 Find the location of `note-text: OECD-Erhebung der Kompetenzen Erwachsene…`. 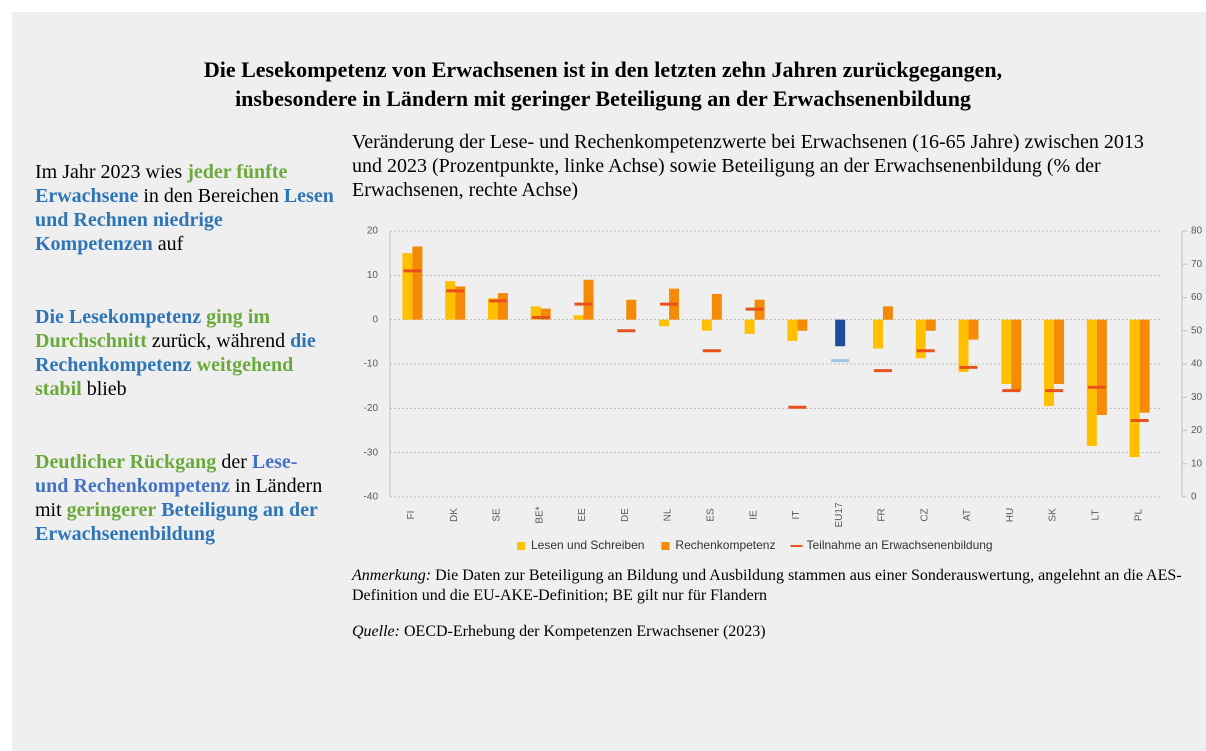

note-text: OECD-Erhebung der Kompetenzen Erwachsene… is located at coordinates (582, 631).